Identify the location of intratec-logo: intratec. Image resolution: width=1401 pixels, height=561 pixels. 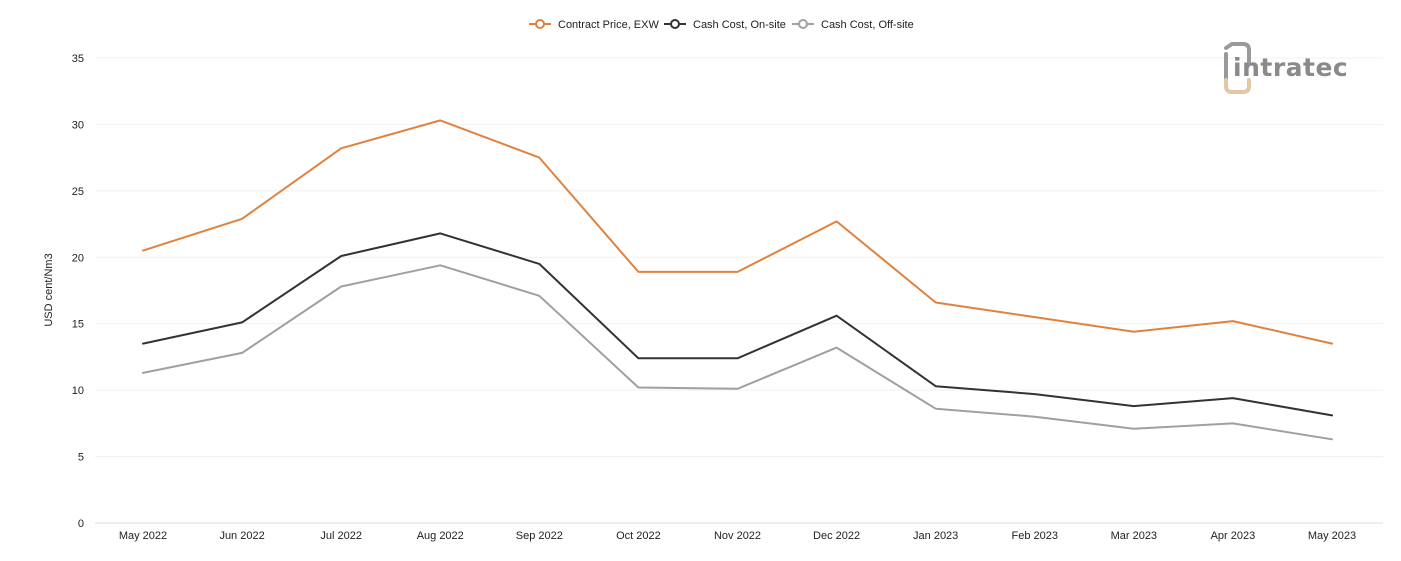
(1286, 68).